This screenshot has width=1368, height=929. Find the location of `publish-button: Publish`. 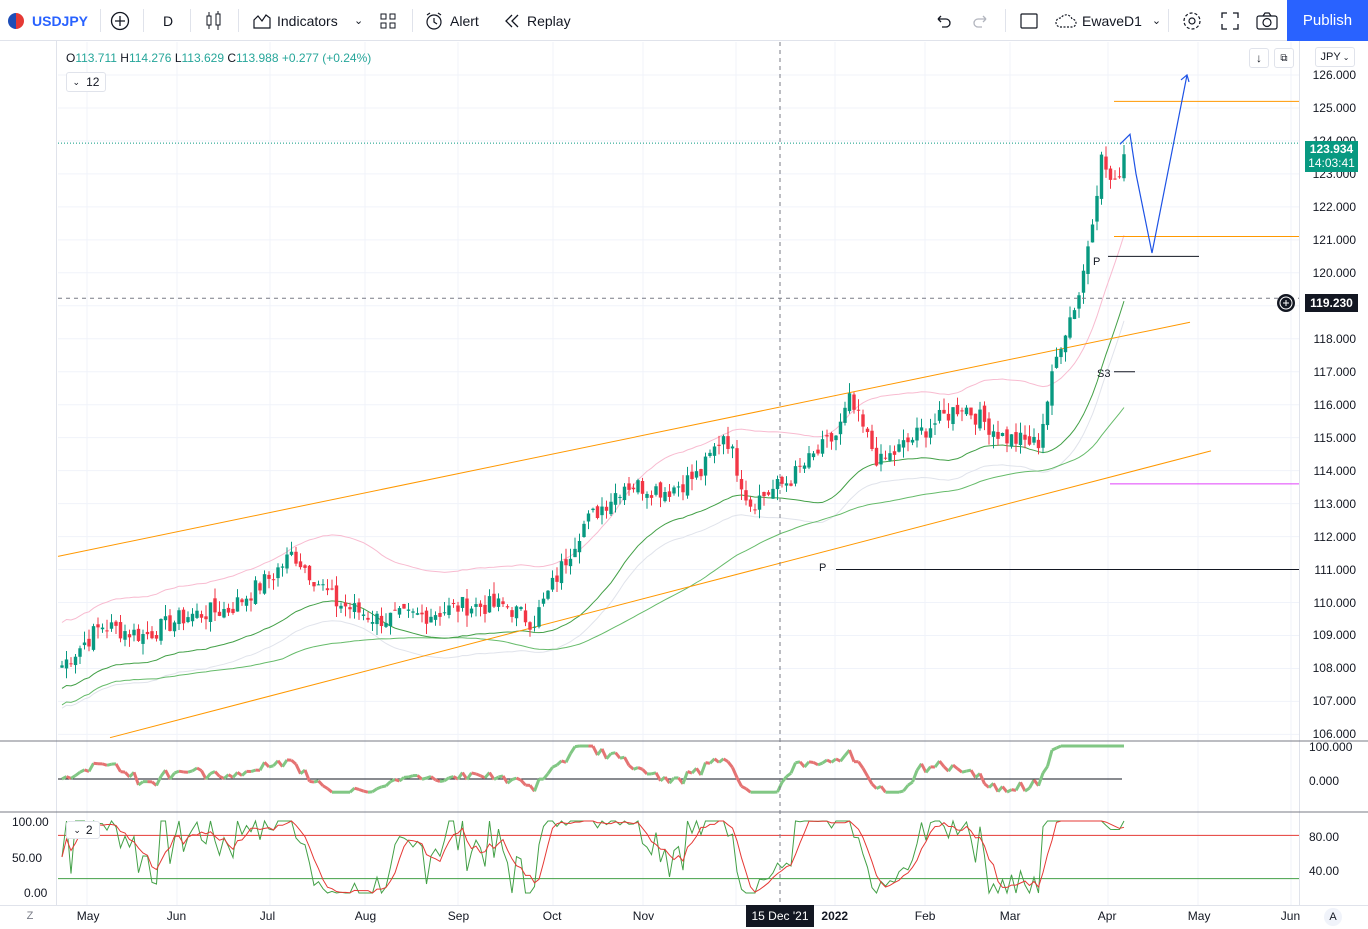

publish-button: Publish is located at coordinates (1327, 20).